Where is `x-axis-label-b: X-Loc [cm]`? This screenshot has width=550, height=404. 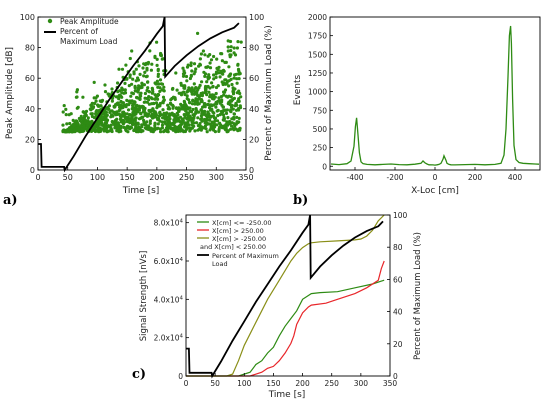
x-axis-label-b: X-Loc [cm] is located at coordinates (435, 191).